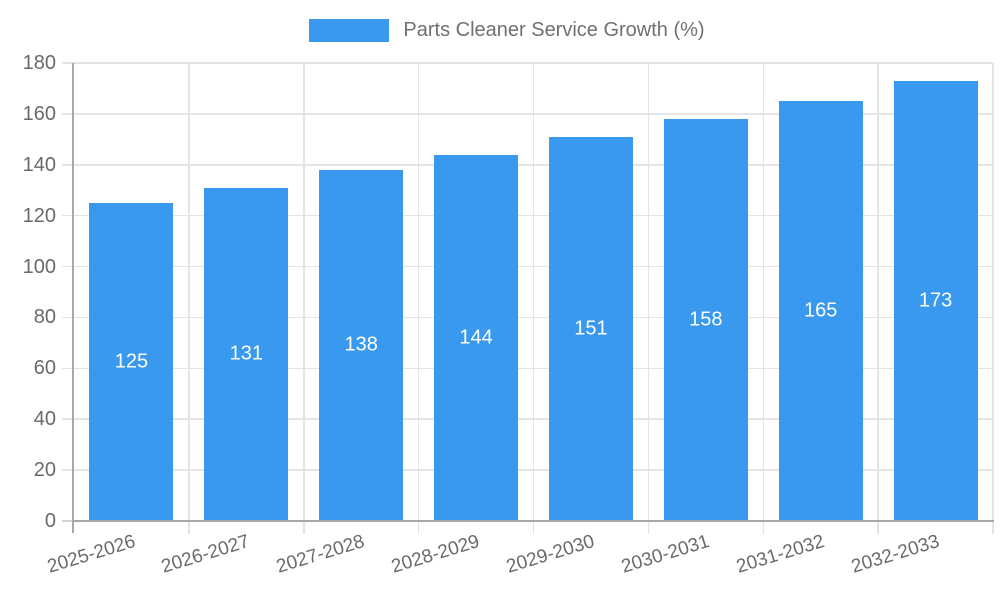 This screenshot has height=600, width=1000. What do you see at coordinates (50, 521) in the screenshot?
I see `y-tick-label: 0` at bounding box center [50, 521].